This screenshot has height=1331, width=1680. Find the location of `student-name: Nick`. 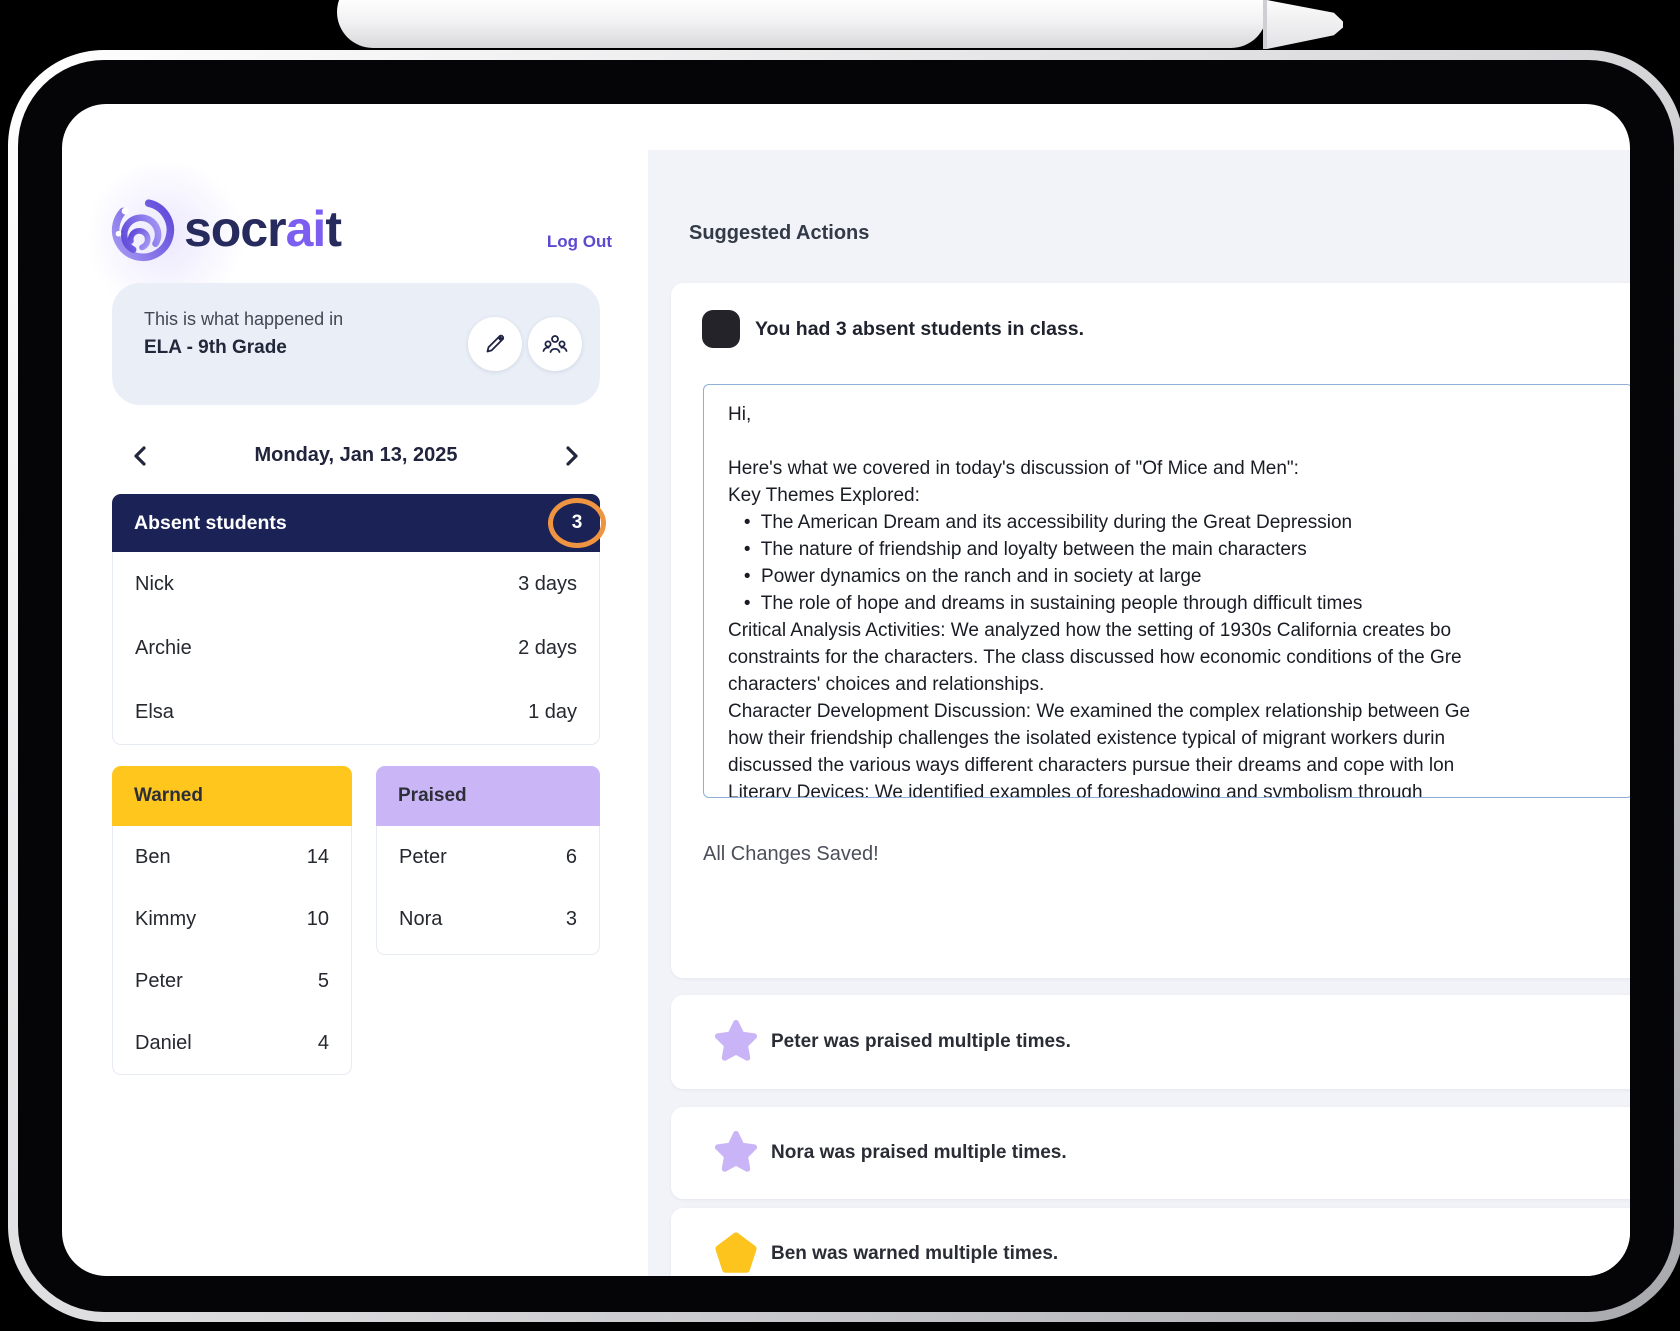

student-name: Nick is located at coordinates (154, 583).